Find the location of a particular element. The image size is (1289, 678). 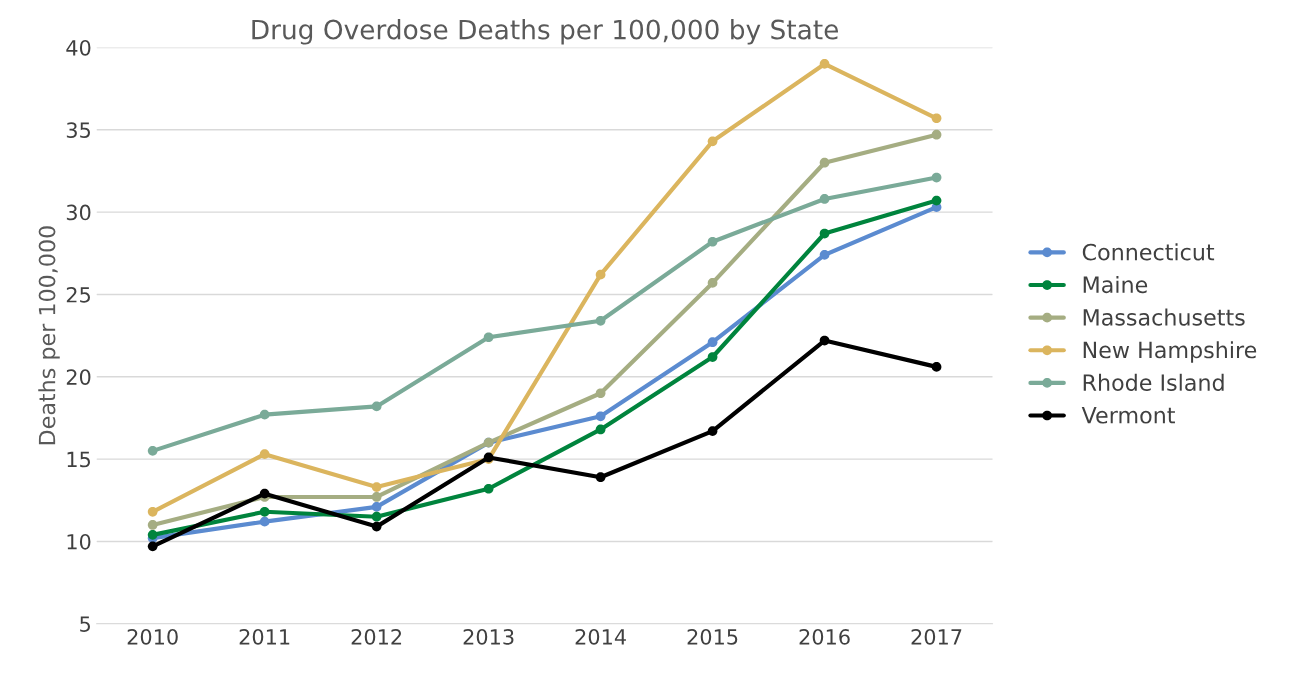

y-axis-title: Deaths per 100,000 is located at coordinates (49, 335).